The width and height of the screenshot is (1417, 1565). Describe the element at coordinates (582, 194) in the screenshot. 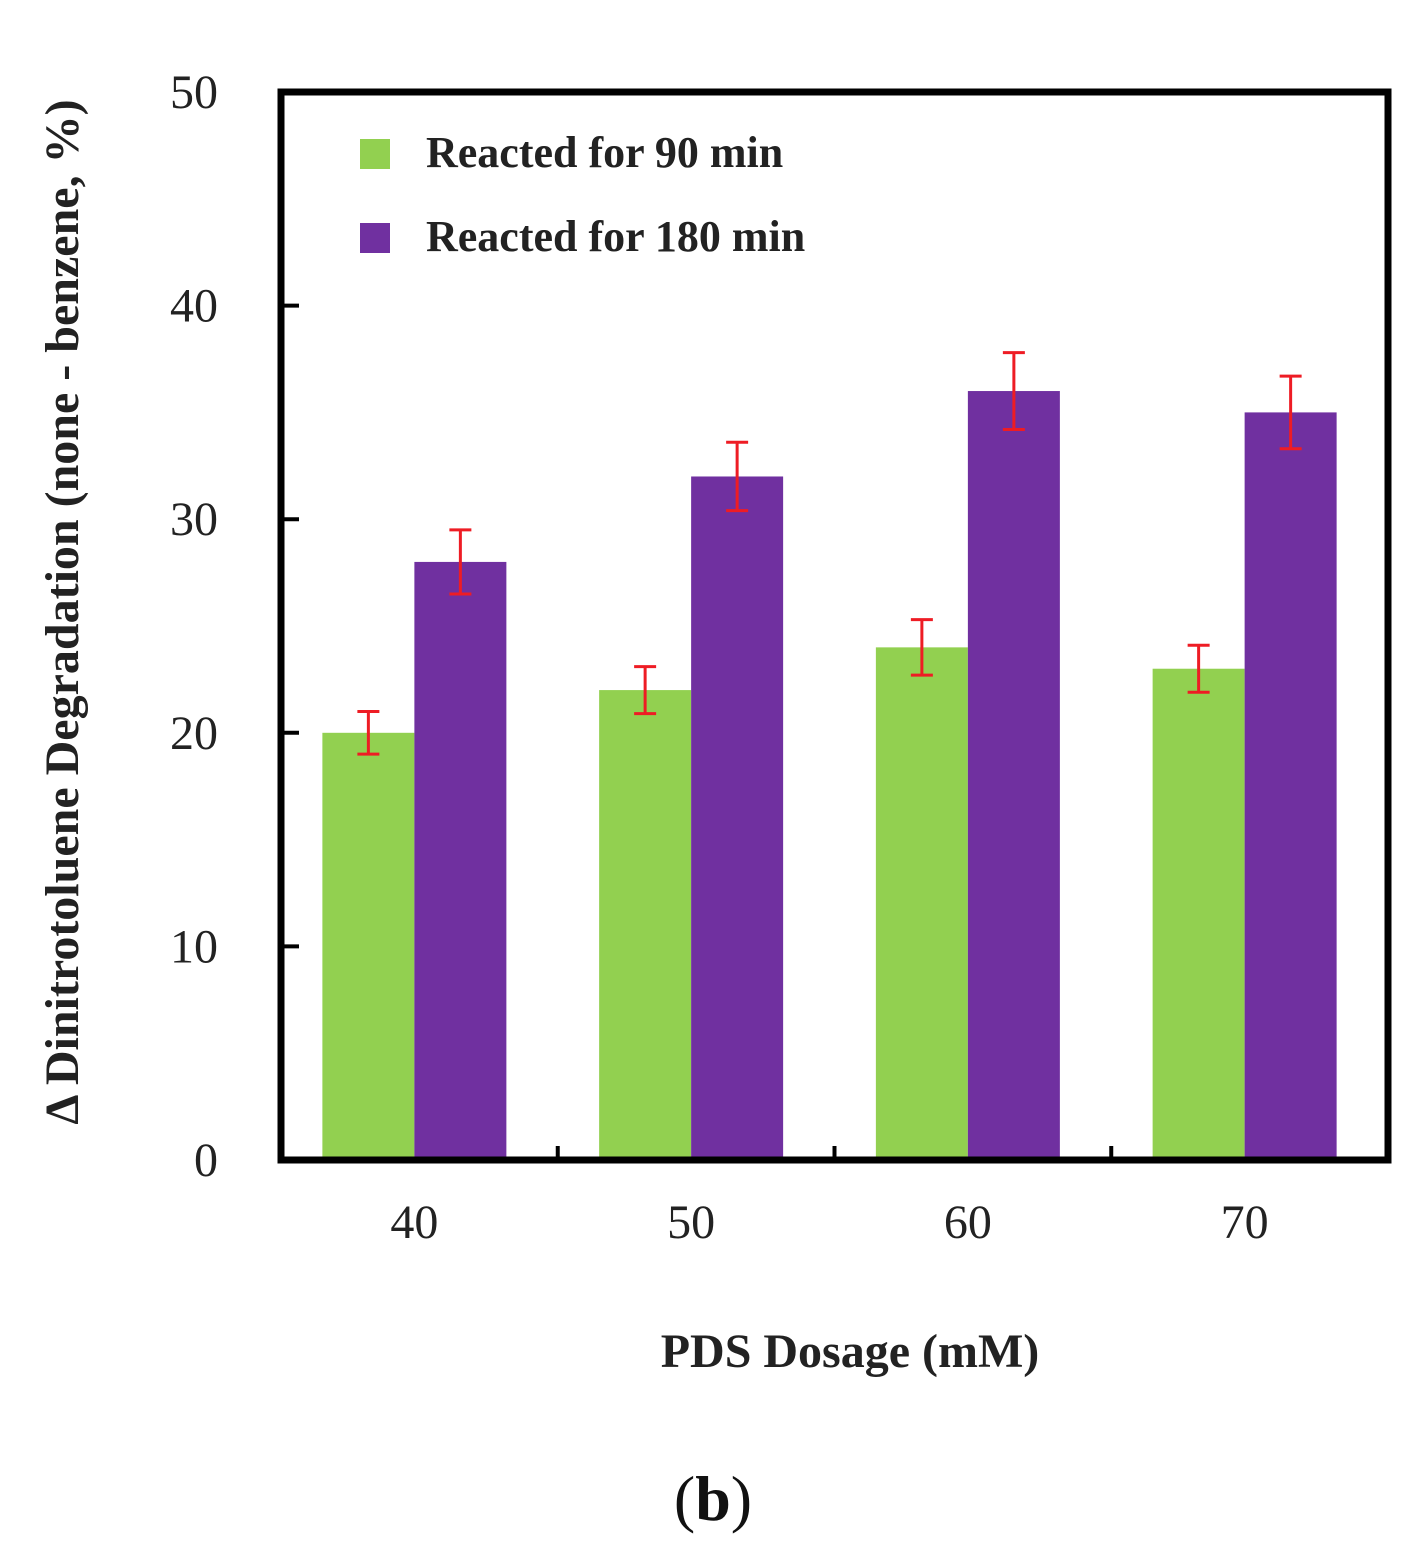

I see `legend: Reacted for 90 min Reacted for 180 min` at that location.